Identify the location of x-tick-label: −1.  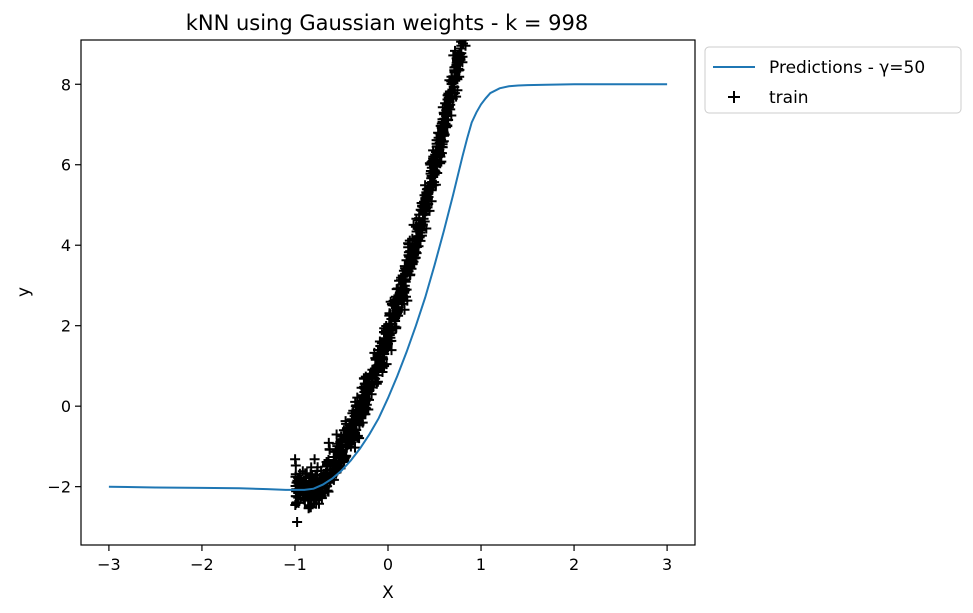
(295, 564).